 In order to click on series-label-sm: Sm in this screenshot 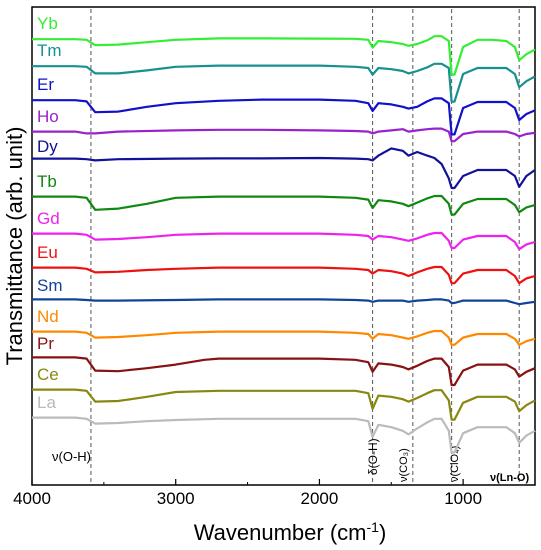, I will do `click(50, 285)`.